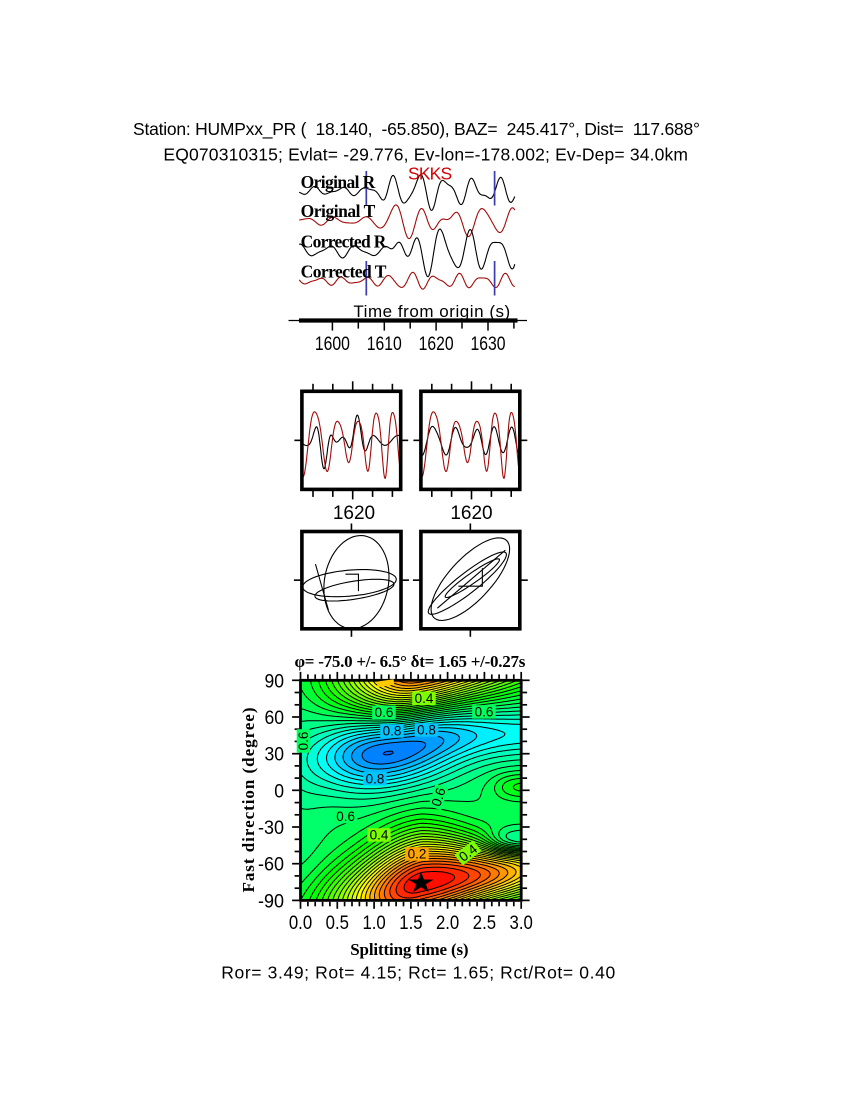 The image size is (850, 1105). I want to click on svg-text: 0.2, so click(417, 854).